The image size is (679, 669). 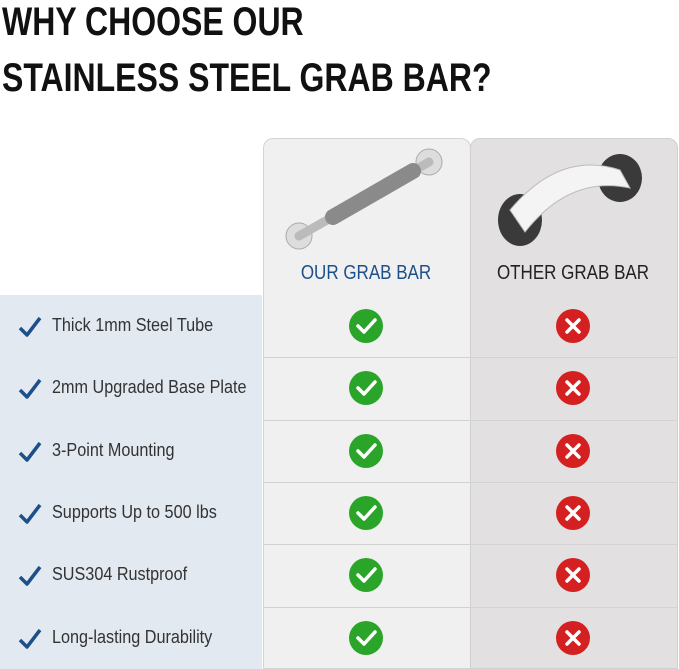 What do you see at coordinates (570, 200) in the screenshot?
I see `suction-bar-image` at bounding box center [570, 200].